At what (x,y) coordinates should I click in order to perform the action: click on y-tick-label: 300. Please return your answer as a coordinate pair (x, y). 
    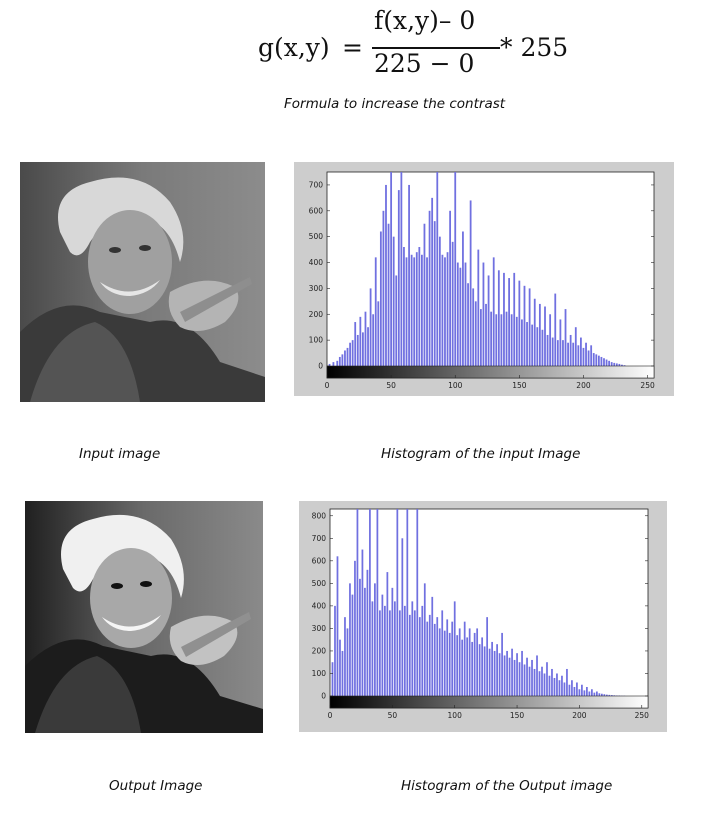
    Looking at the image, I should click on (319, 628).